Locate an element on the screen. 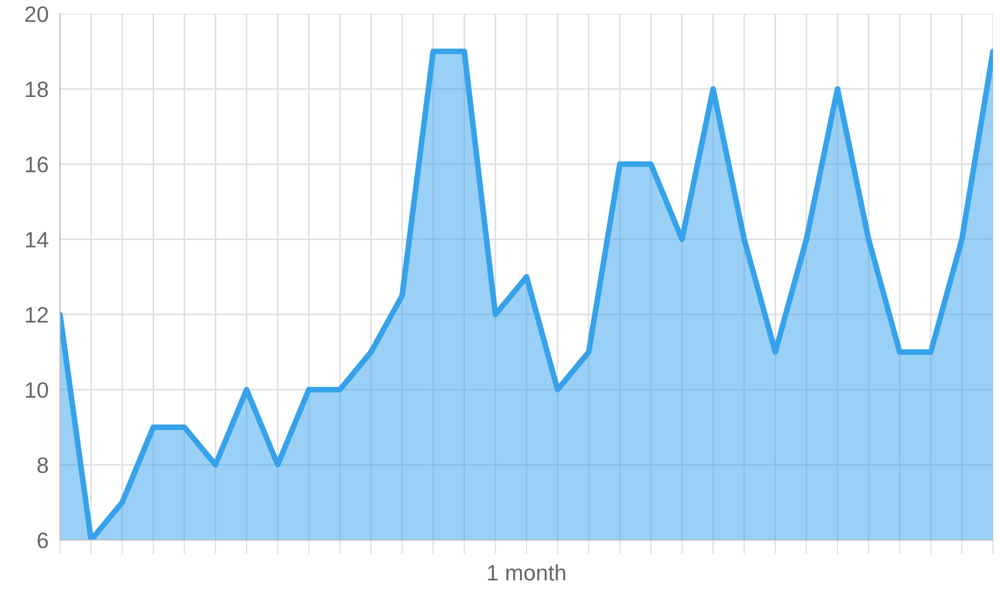  y-tick-label: 18 is located at coordinates (37, 90).